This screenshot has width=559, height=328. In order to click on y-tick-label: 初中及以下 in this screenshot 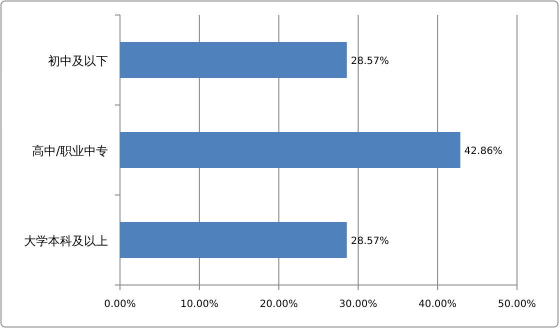, I will do `click(78, 61)`.